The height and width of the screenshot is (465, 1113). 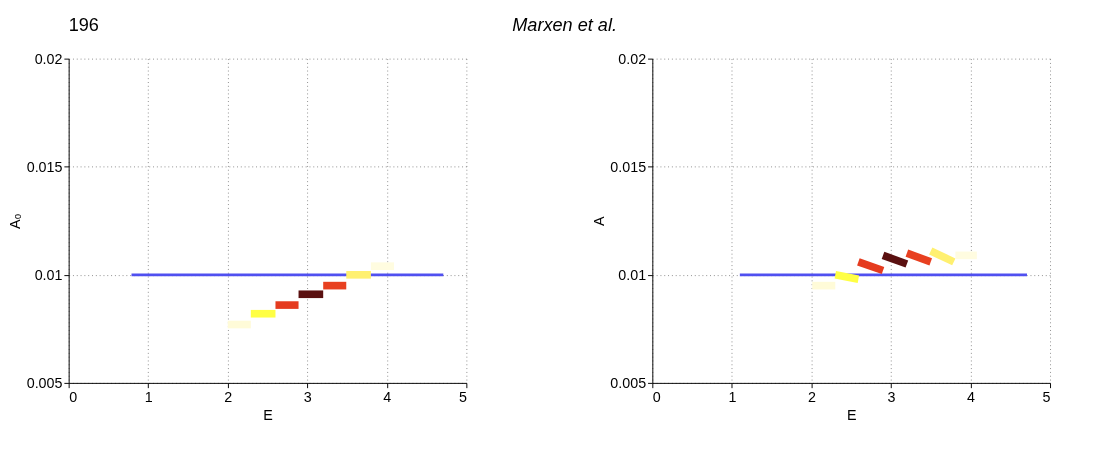 What do you see at coordinates (564, 24) in the screenshot?
I see `text: Marxen et al.` at bounding box center [564, 24].